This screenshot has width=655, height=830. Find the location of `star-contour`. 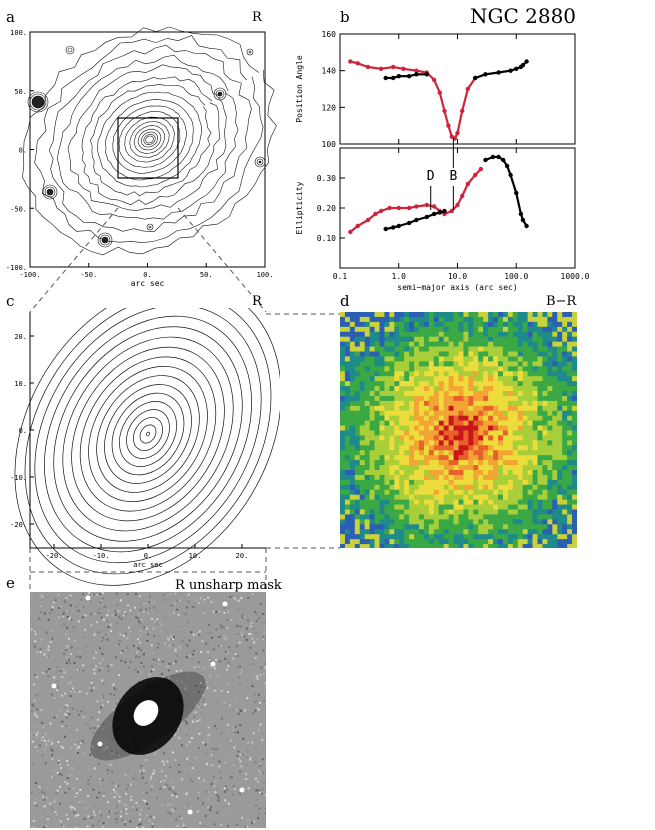

star-contour is located at coordinates (260, 162).